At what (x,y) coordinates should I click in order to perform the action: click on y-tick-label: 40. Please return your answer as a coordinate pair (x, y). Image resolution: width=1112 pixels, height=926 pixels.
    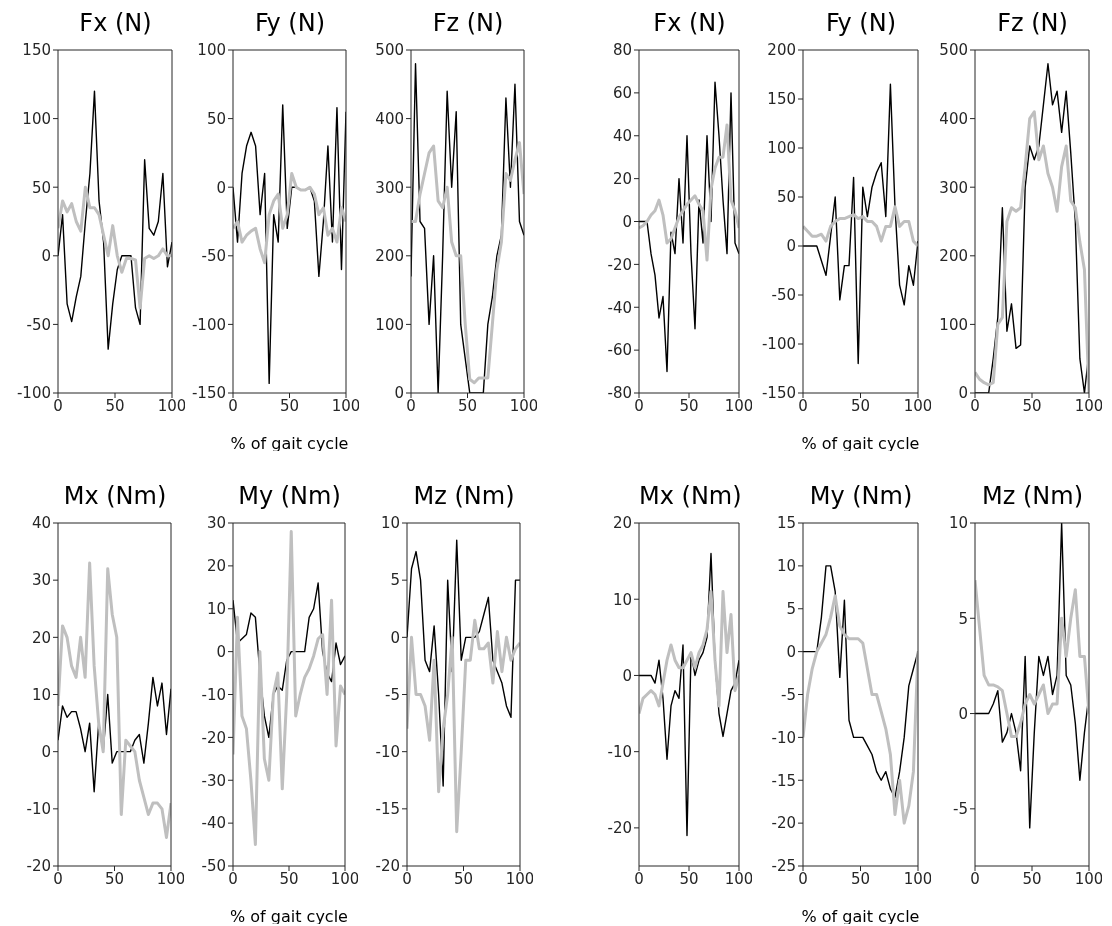
    Looking at the image, I should click on (41, 523).